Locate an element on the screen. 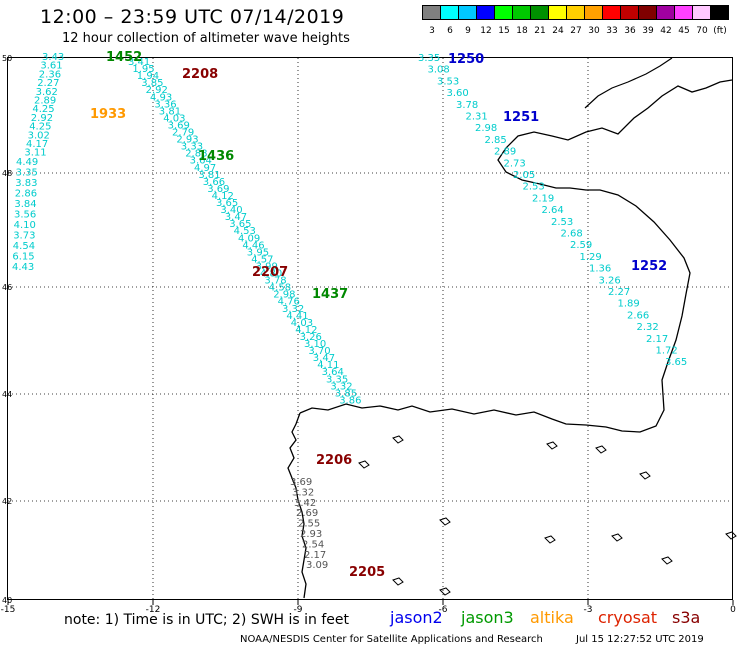  swh-track-c: 2.05 is located at coordinates (524, 175).